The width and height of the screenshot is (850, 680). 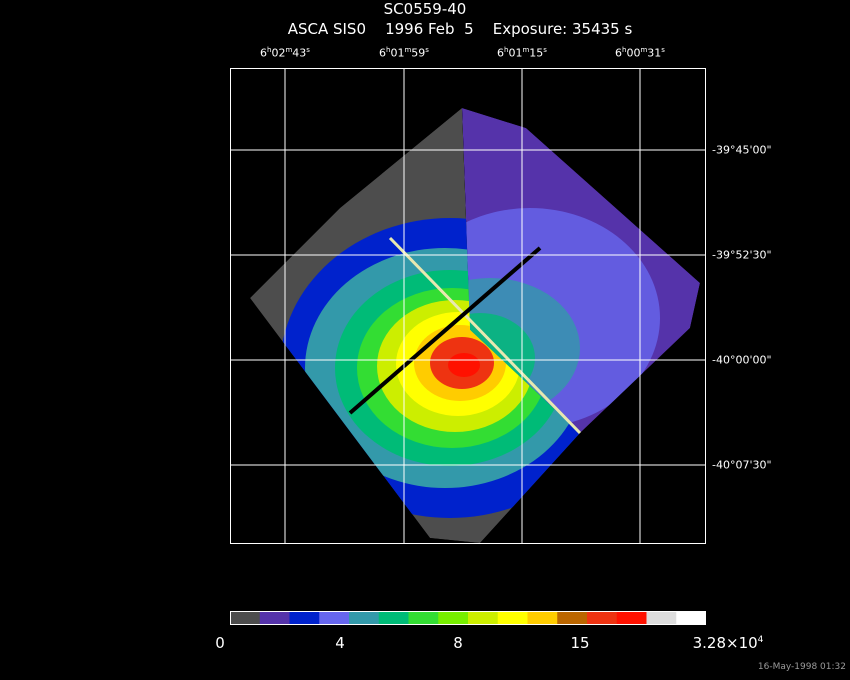 What do you see at coordinates (429, 29) in the screenshot?
I see `observation-date: 1996 Feb 5` at bounding box center [429, 29].